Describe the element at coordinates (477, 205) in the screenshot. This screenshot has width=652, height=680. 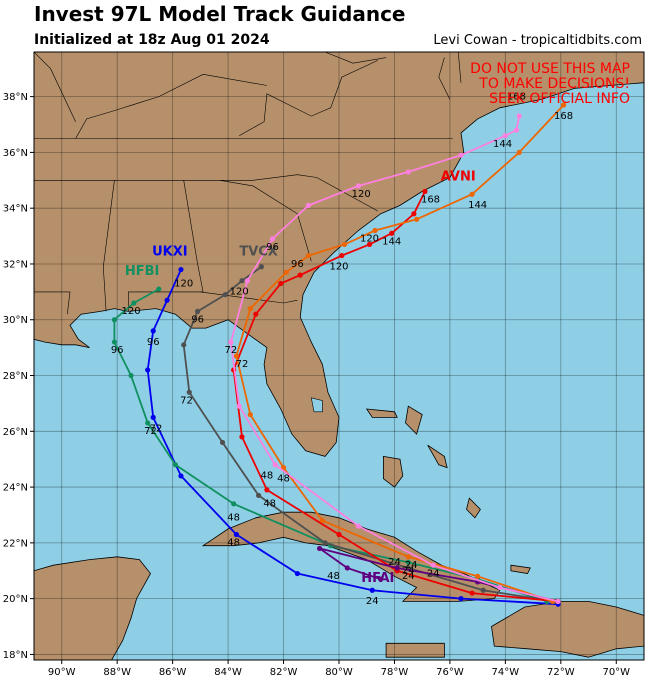
I see `forecast-hour-label: 144` at that location.